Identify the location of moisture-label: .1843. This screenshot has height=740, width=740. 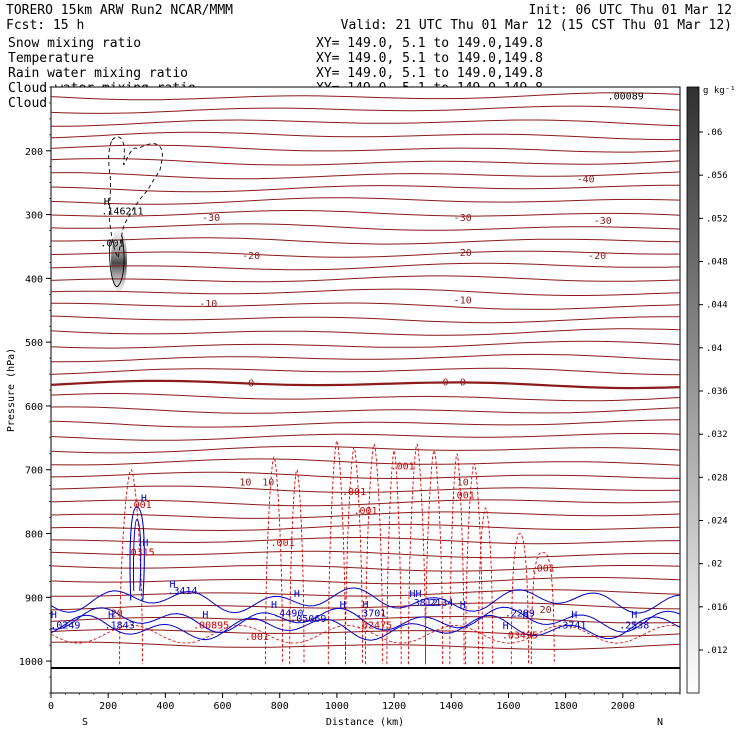
(120, 625).